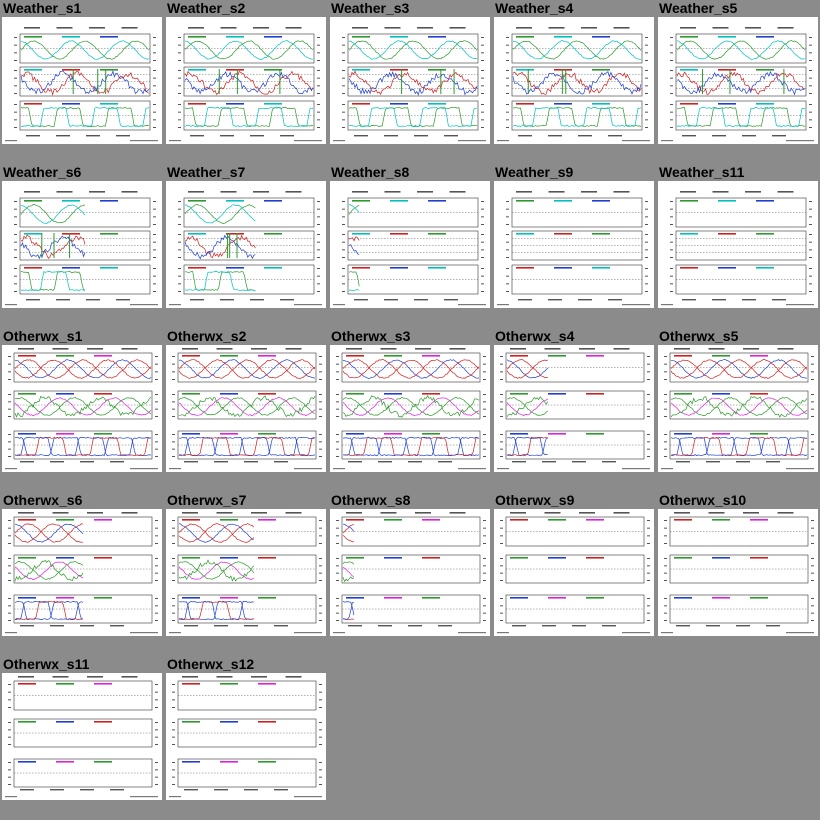 The width and height of the screenshot is (820, 820). I want to click on thumbnail-tile: Weather_s6, so click(82, 246).